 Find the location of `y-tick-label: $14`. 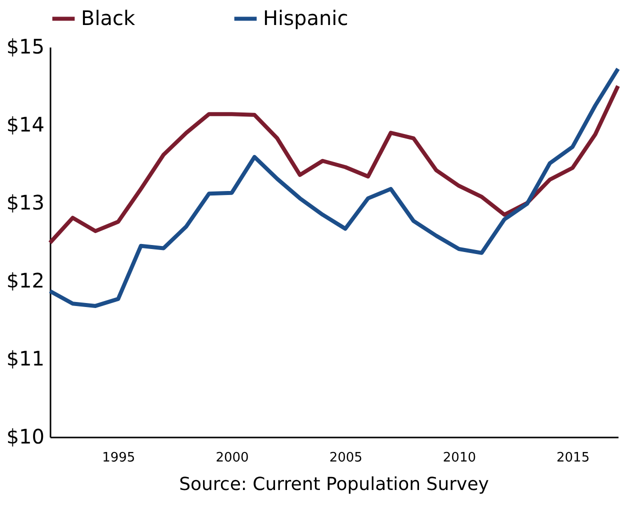

y-tick-label: $14 is located at coordinates (25, 124).